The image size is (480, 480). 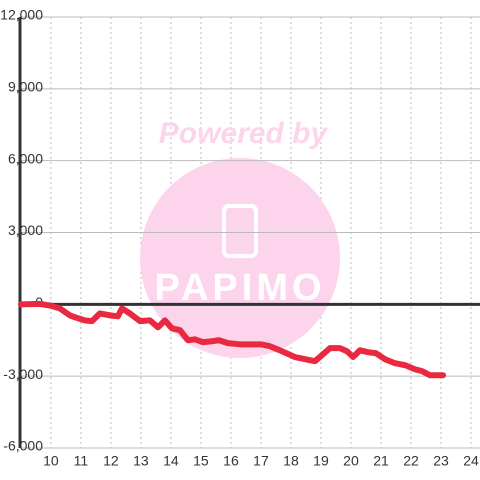 I want to click on x-tick-label: 13, so click(x=141, y=461).